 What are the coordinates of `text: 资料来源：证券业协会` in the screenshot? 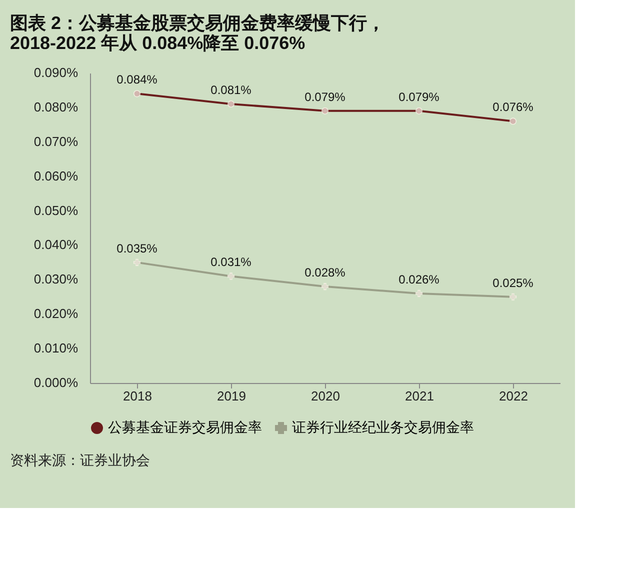 It's located at (80, 460).